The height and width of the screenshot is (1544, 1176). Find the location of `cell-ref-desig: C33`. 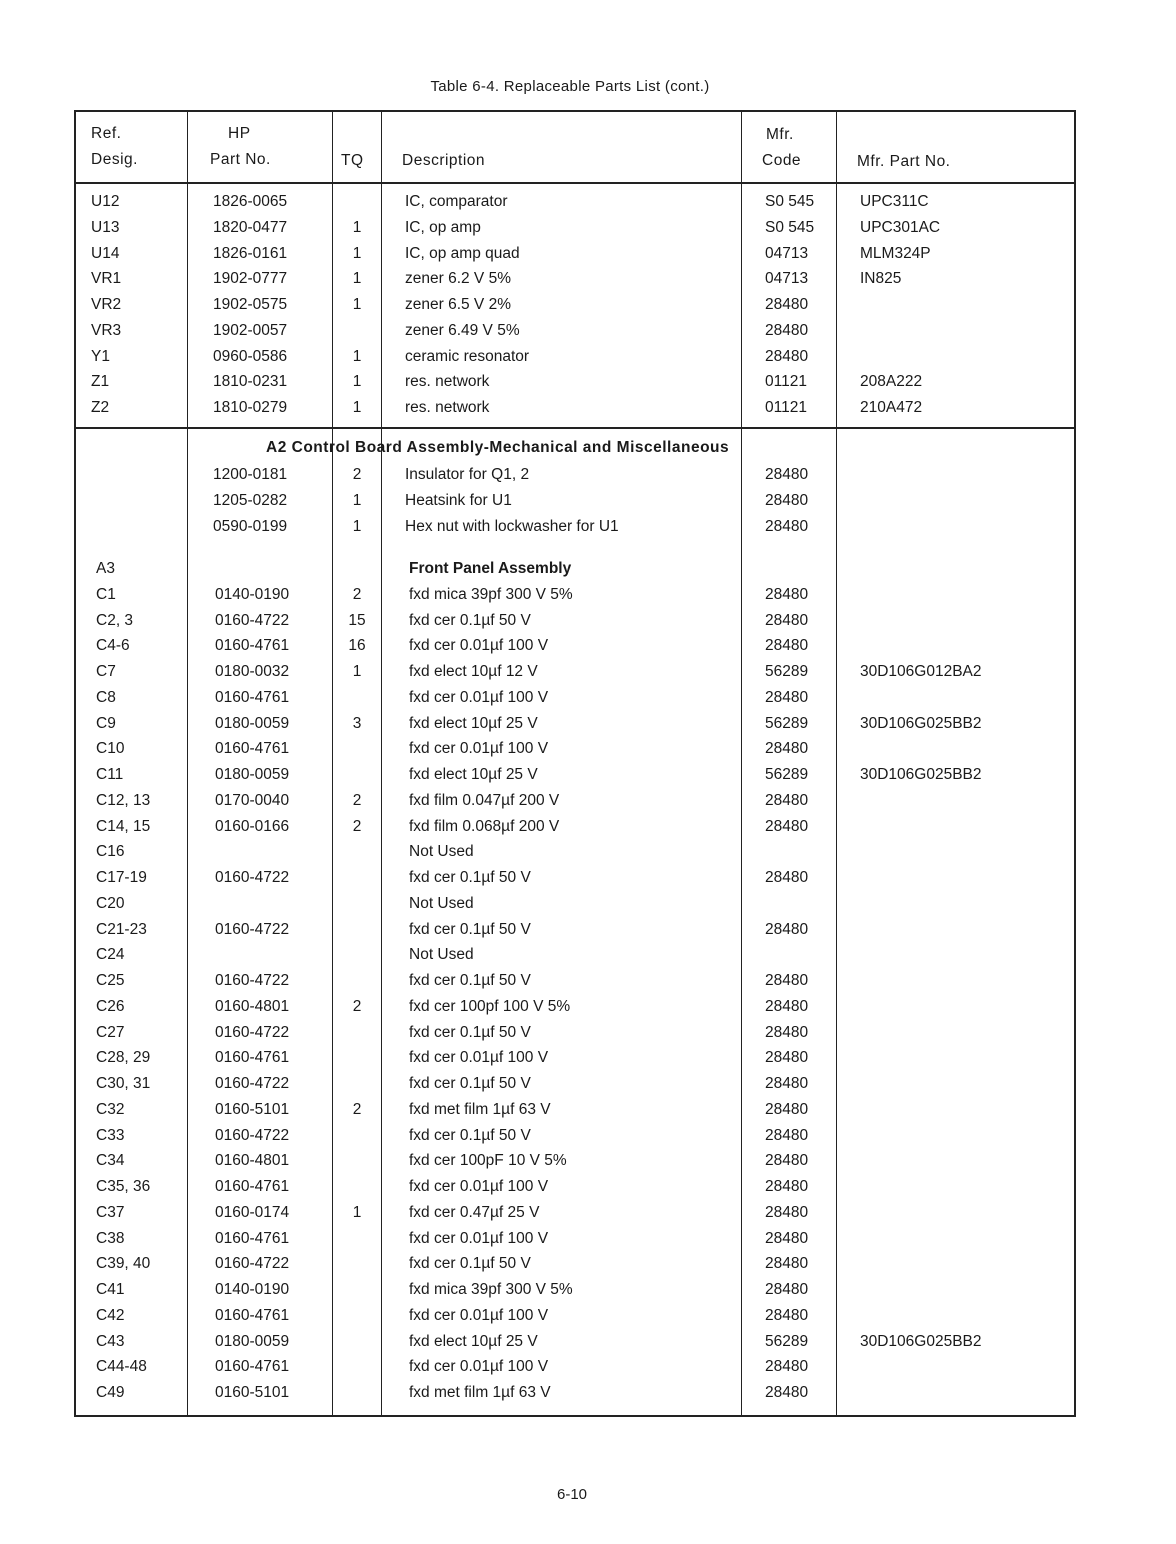

cell-ref-desig: C33 is located at coordinates (110, 1135).